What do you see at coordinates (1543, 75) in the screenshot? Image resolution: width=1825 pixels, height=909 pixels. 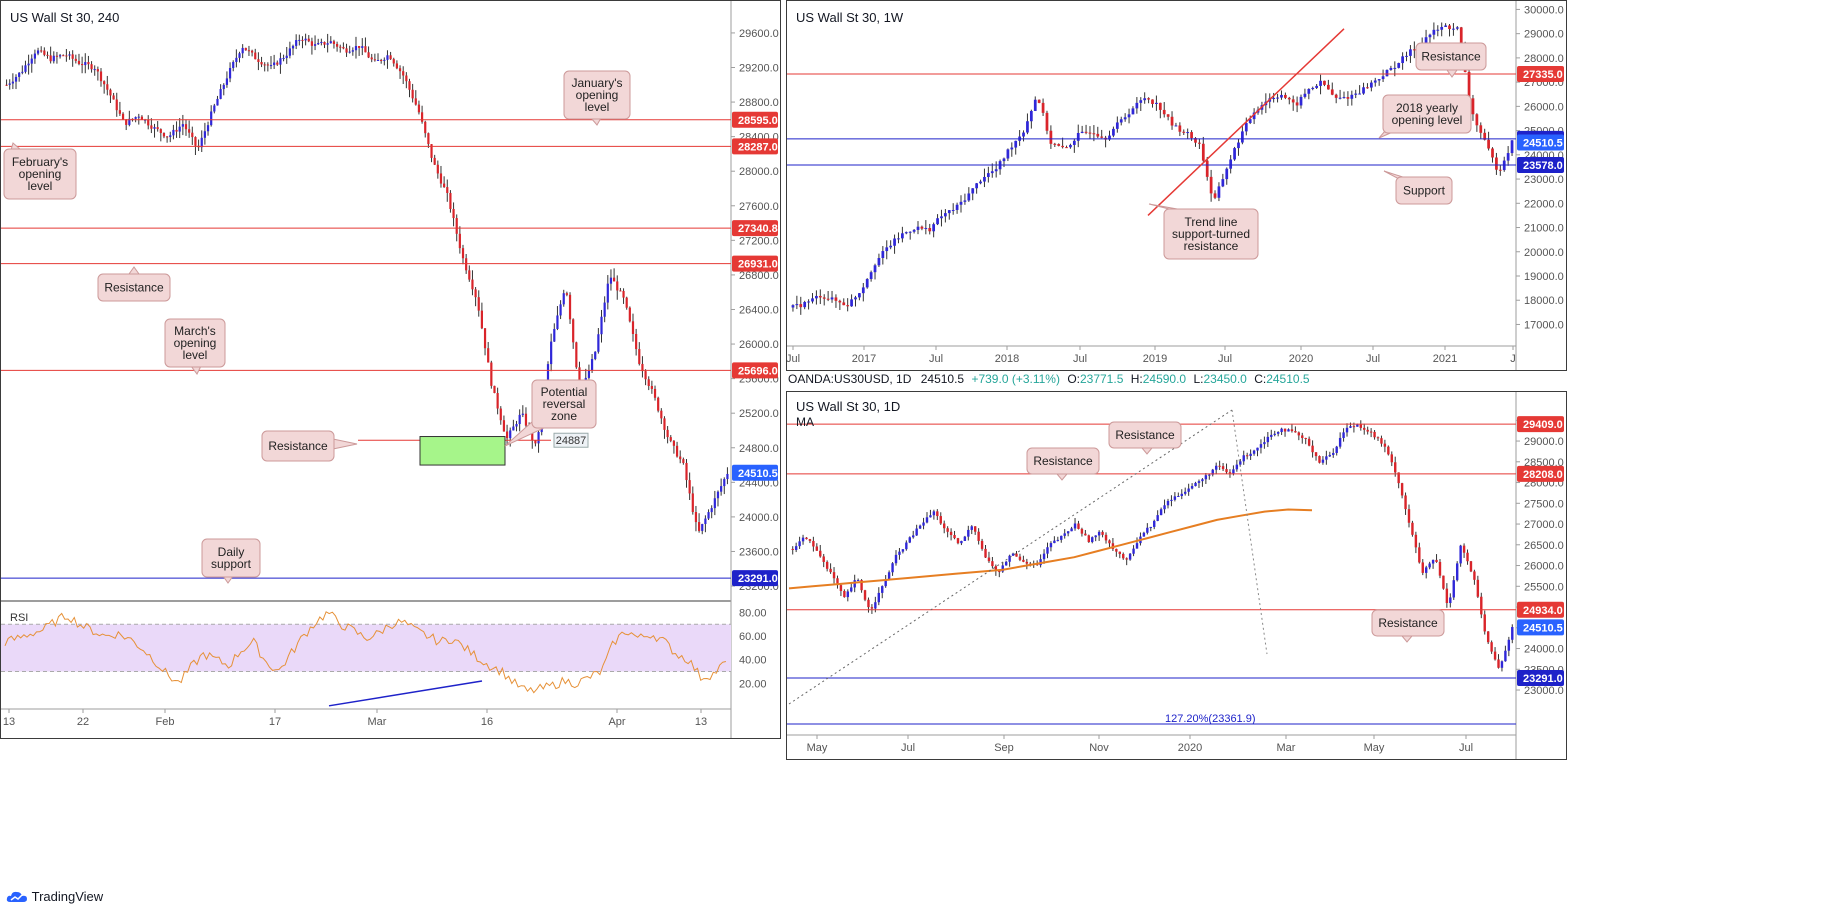 I see `w1-level-label: 27335.0` at bounding box center [1543, 75].